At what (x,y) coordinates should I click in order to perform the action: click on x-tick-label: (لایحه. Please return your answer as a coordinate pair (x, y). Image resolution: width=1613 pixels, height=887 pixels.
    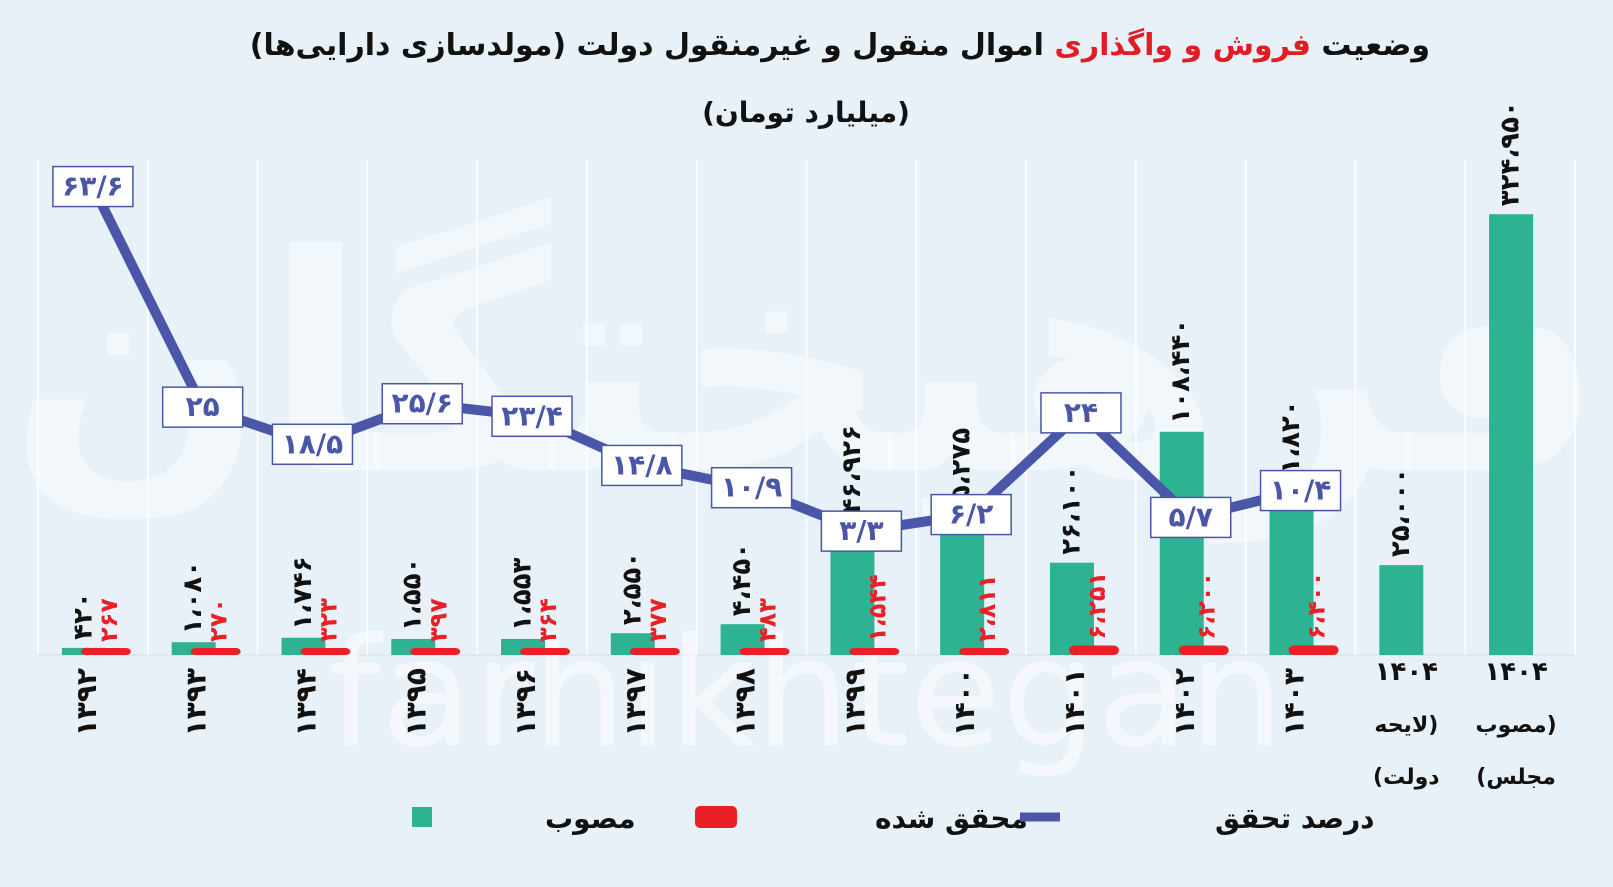
    Looking at the image, I should click on (1406, 725).